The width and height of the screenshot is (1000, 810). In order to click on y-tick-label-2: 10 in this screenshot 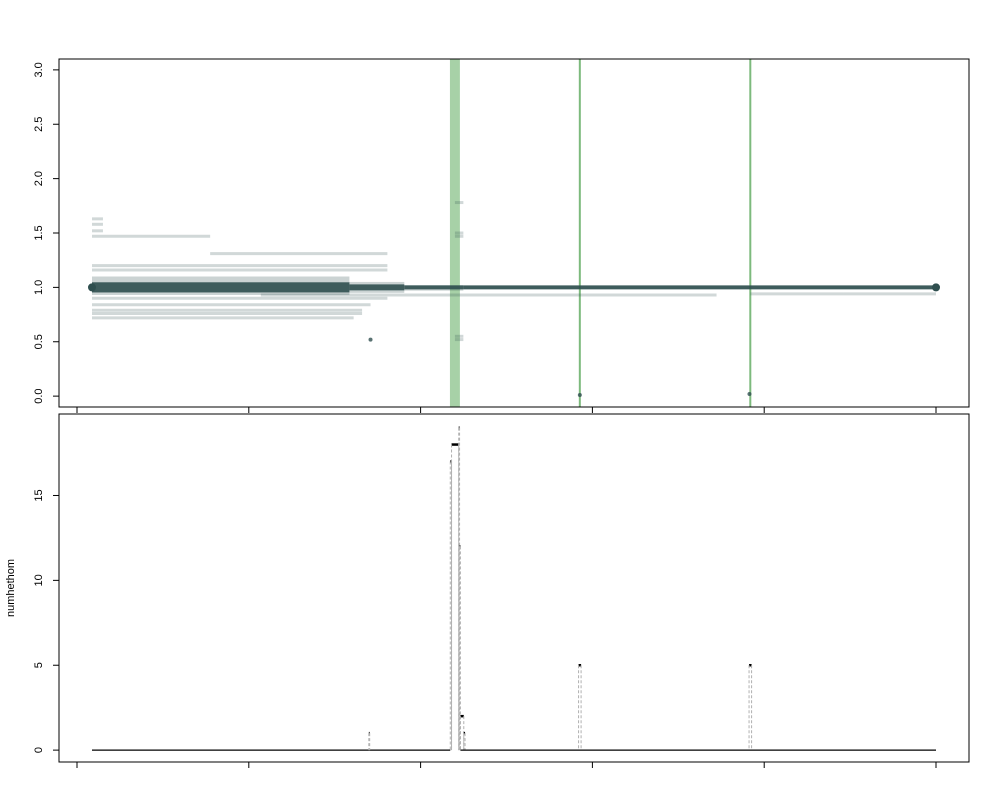, I will do `click(39, 580)`.